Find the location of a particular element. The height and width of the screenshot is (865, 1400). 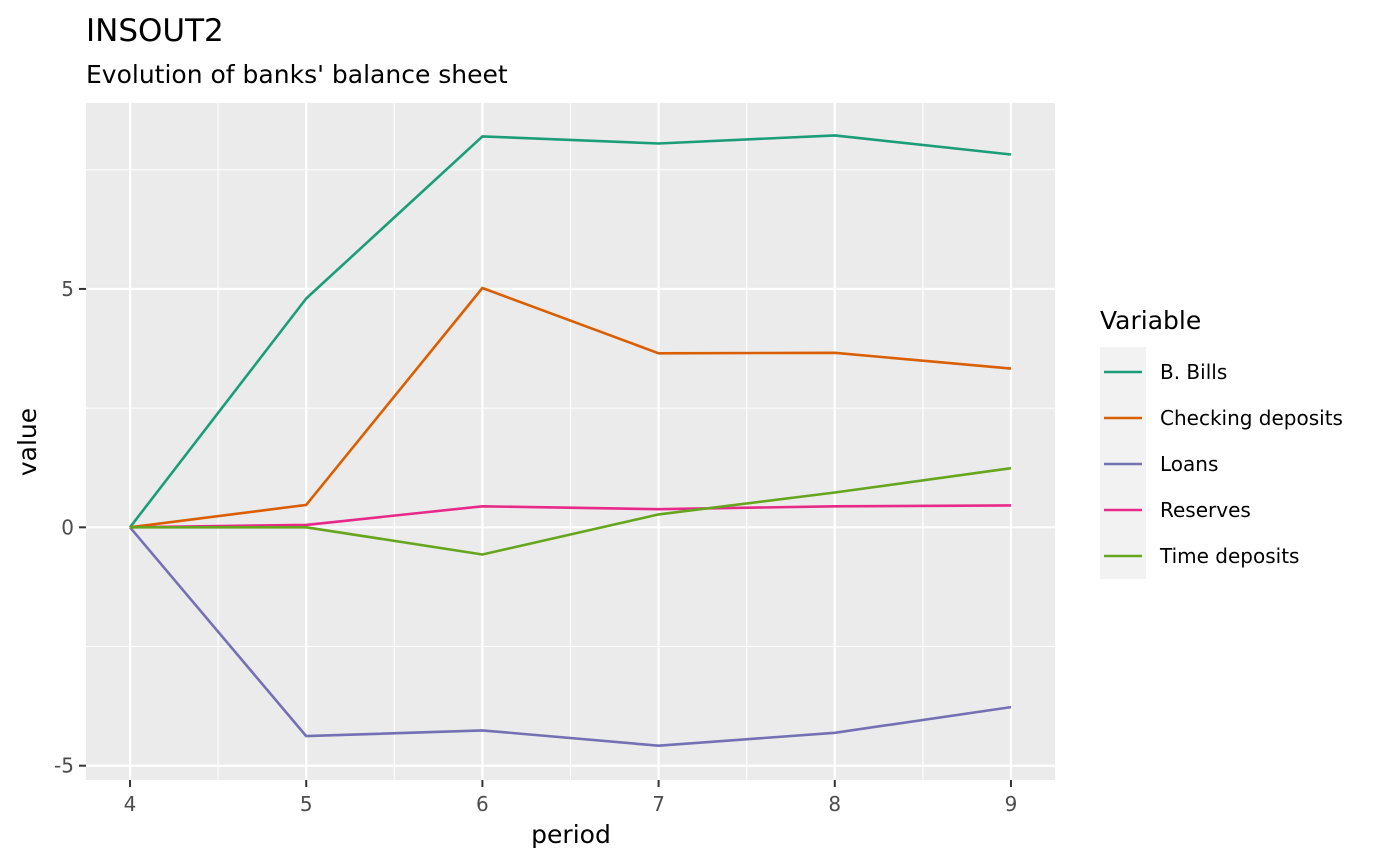

series-line-reserves is located at coordinates (570, 516).